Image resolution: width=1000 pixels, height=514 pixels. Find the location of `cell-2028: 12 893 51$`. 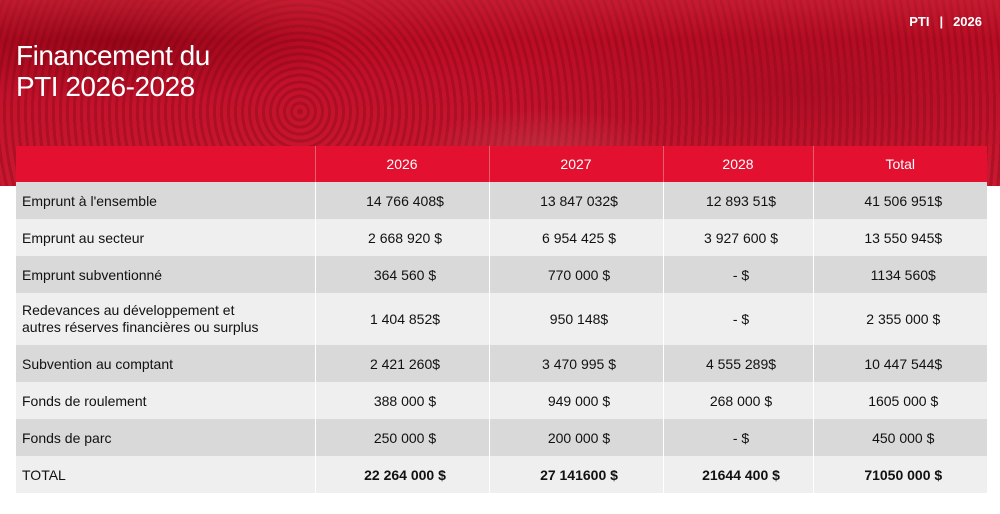

cell-2028: 12 893 51$ is located at coordinates (737, 200).